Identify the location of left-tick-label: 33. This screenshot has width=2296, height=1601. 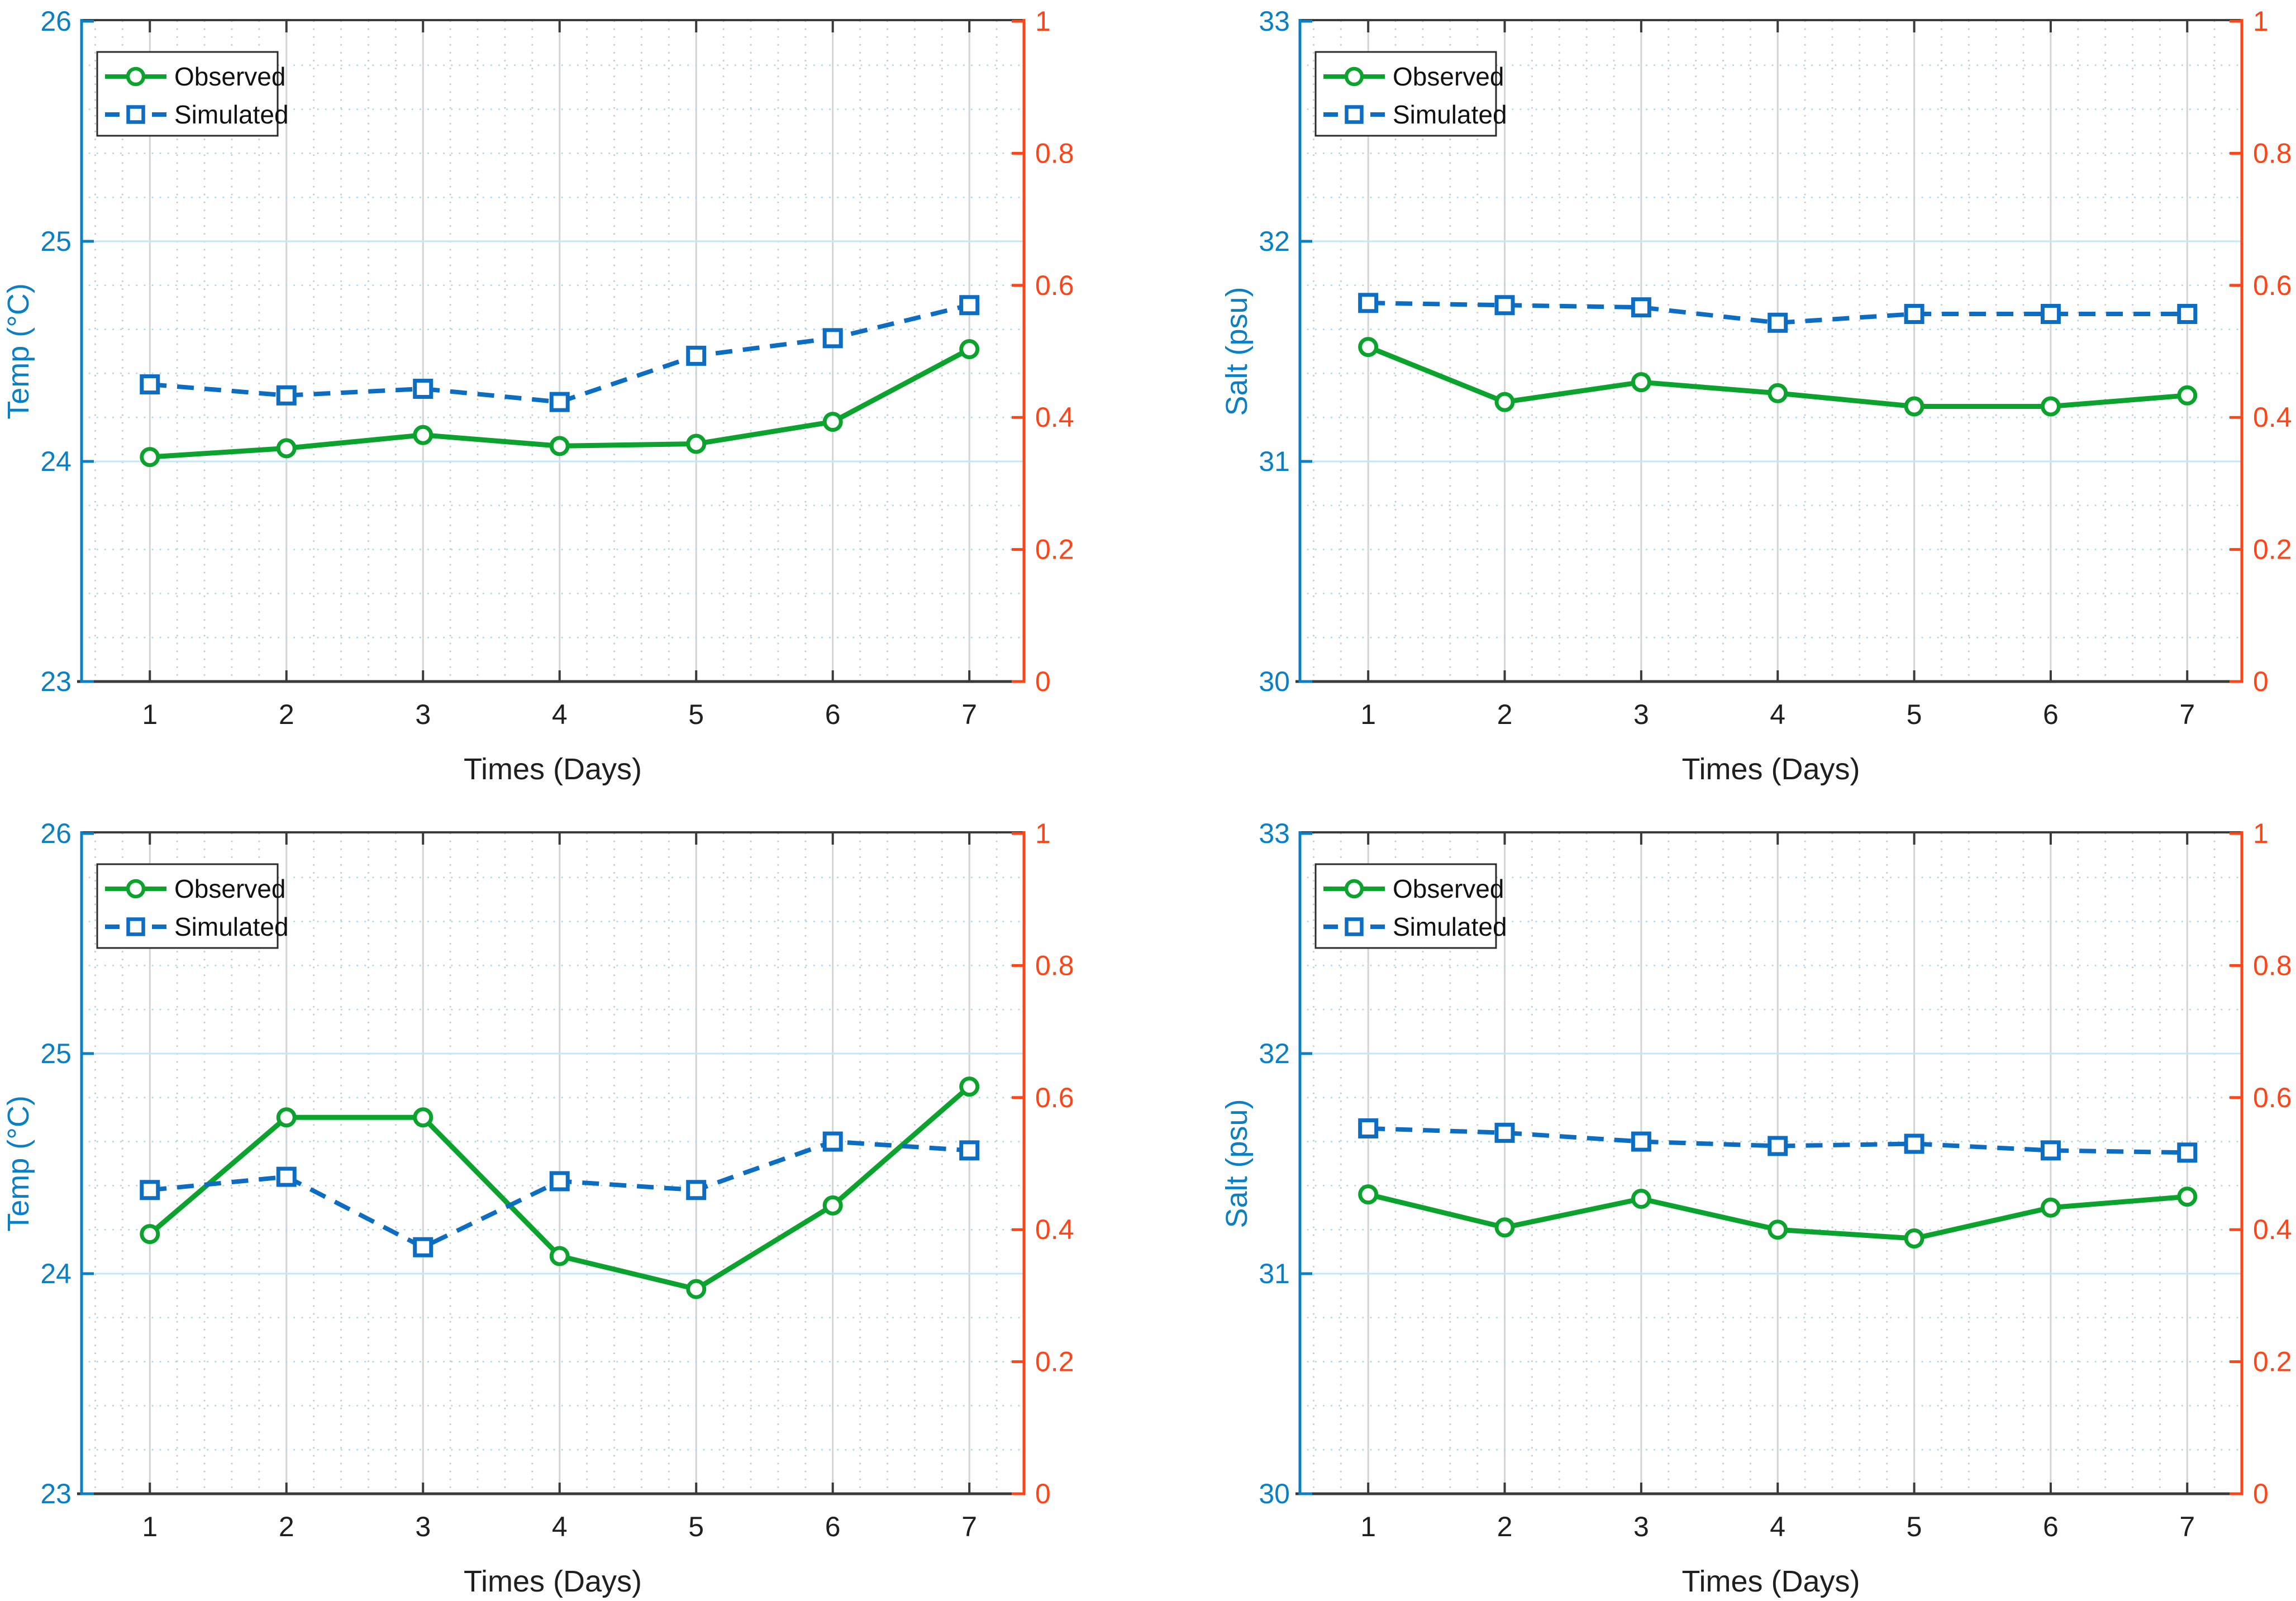
(1275, 833).